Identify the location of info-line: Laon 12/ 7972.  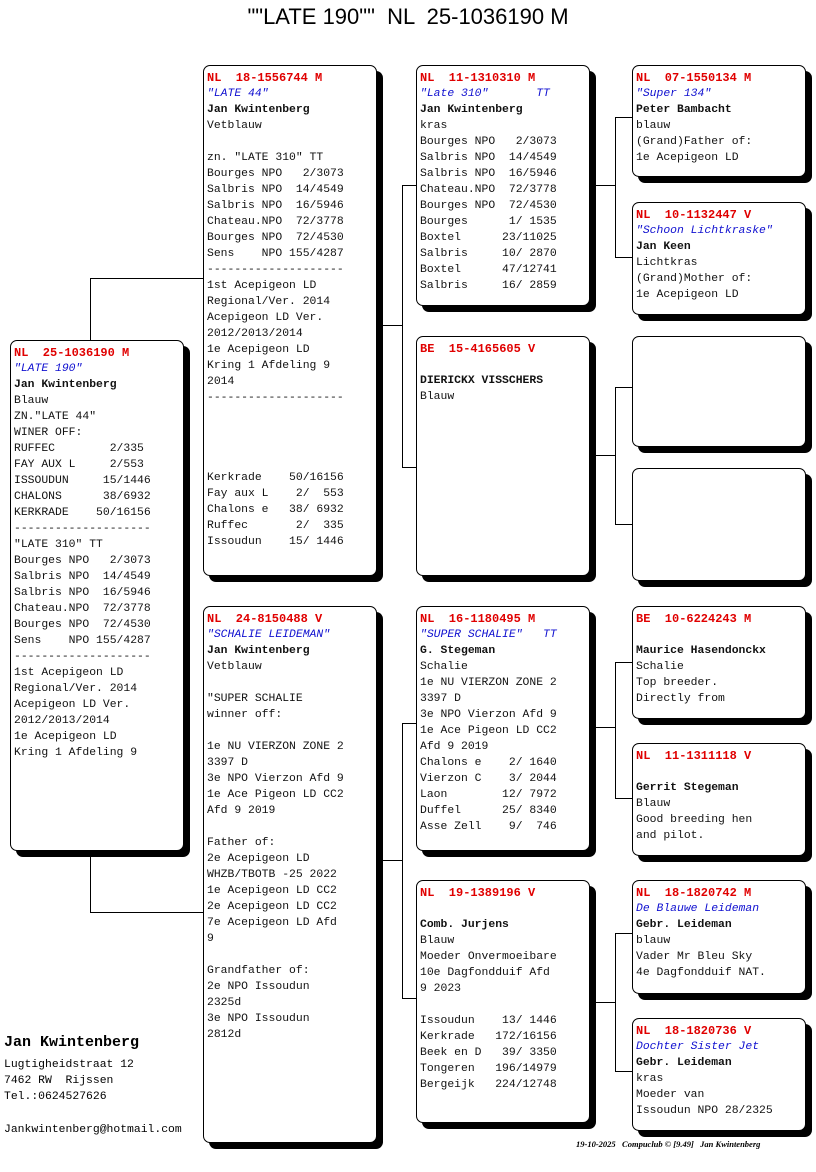
(488, 795).